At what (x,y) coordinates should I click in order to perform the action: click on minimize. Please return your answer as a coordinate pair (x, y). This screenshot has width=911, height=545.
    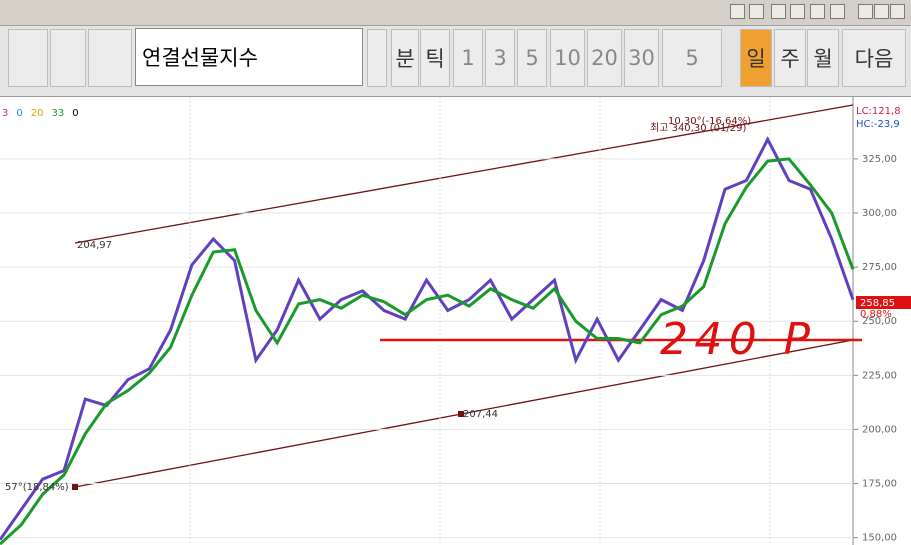
    Looking at the image, I should click on (865, 11).